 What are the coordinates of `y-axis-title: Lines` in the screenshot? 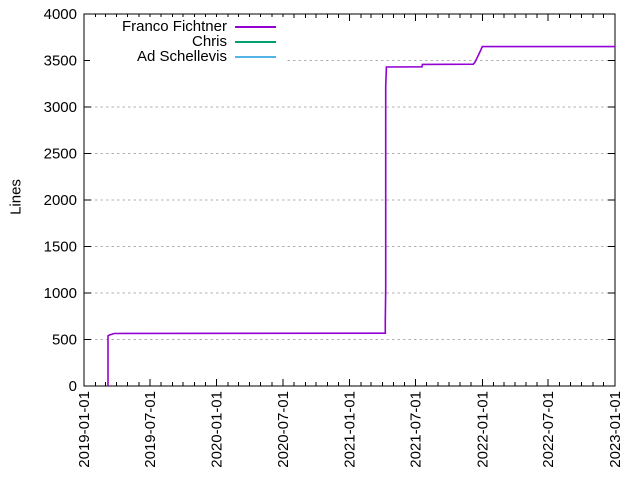 It's located at (16, 197).